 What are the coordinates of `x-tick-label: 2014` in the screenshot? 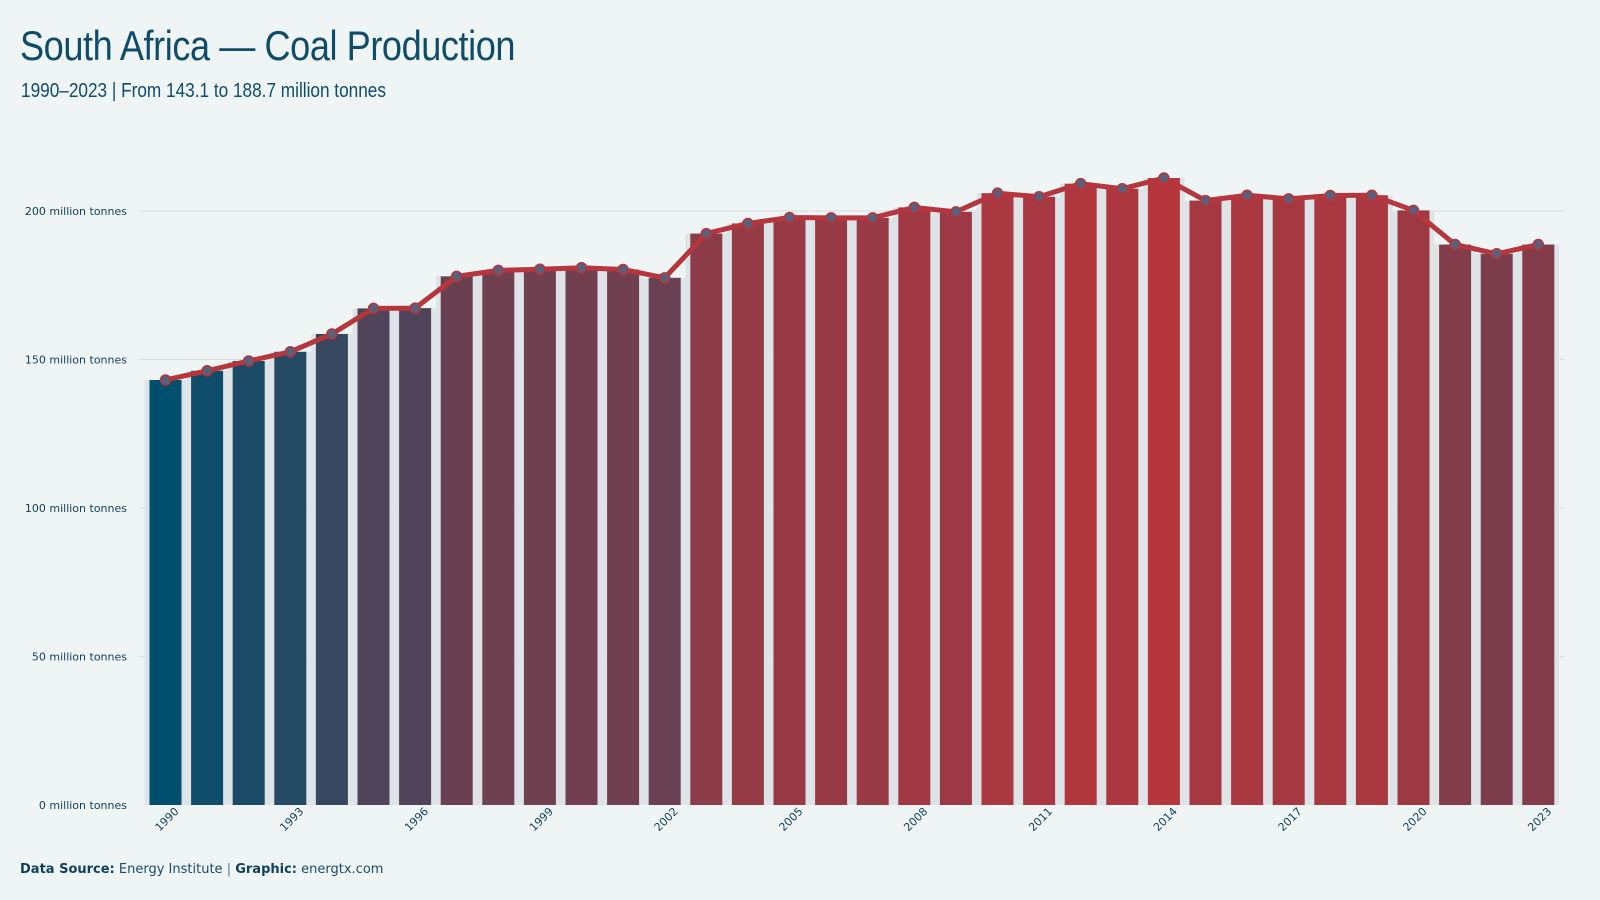 It's located at (1165, 819).